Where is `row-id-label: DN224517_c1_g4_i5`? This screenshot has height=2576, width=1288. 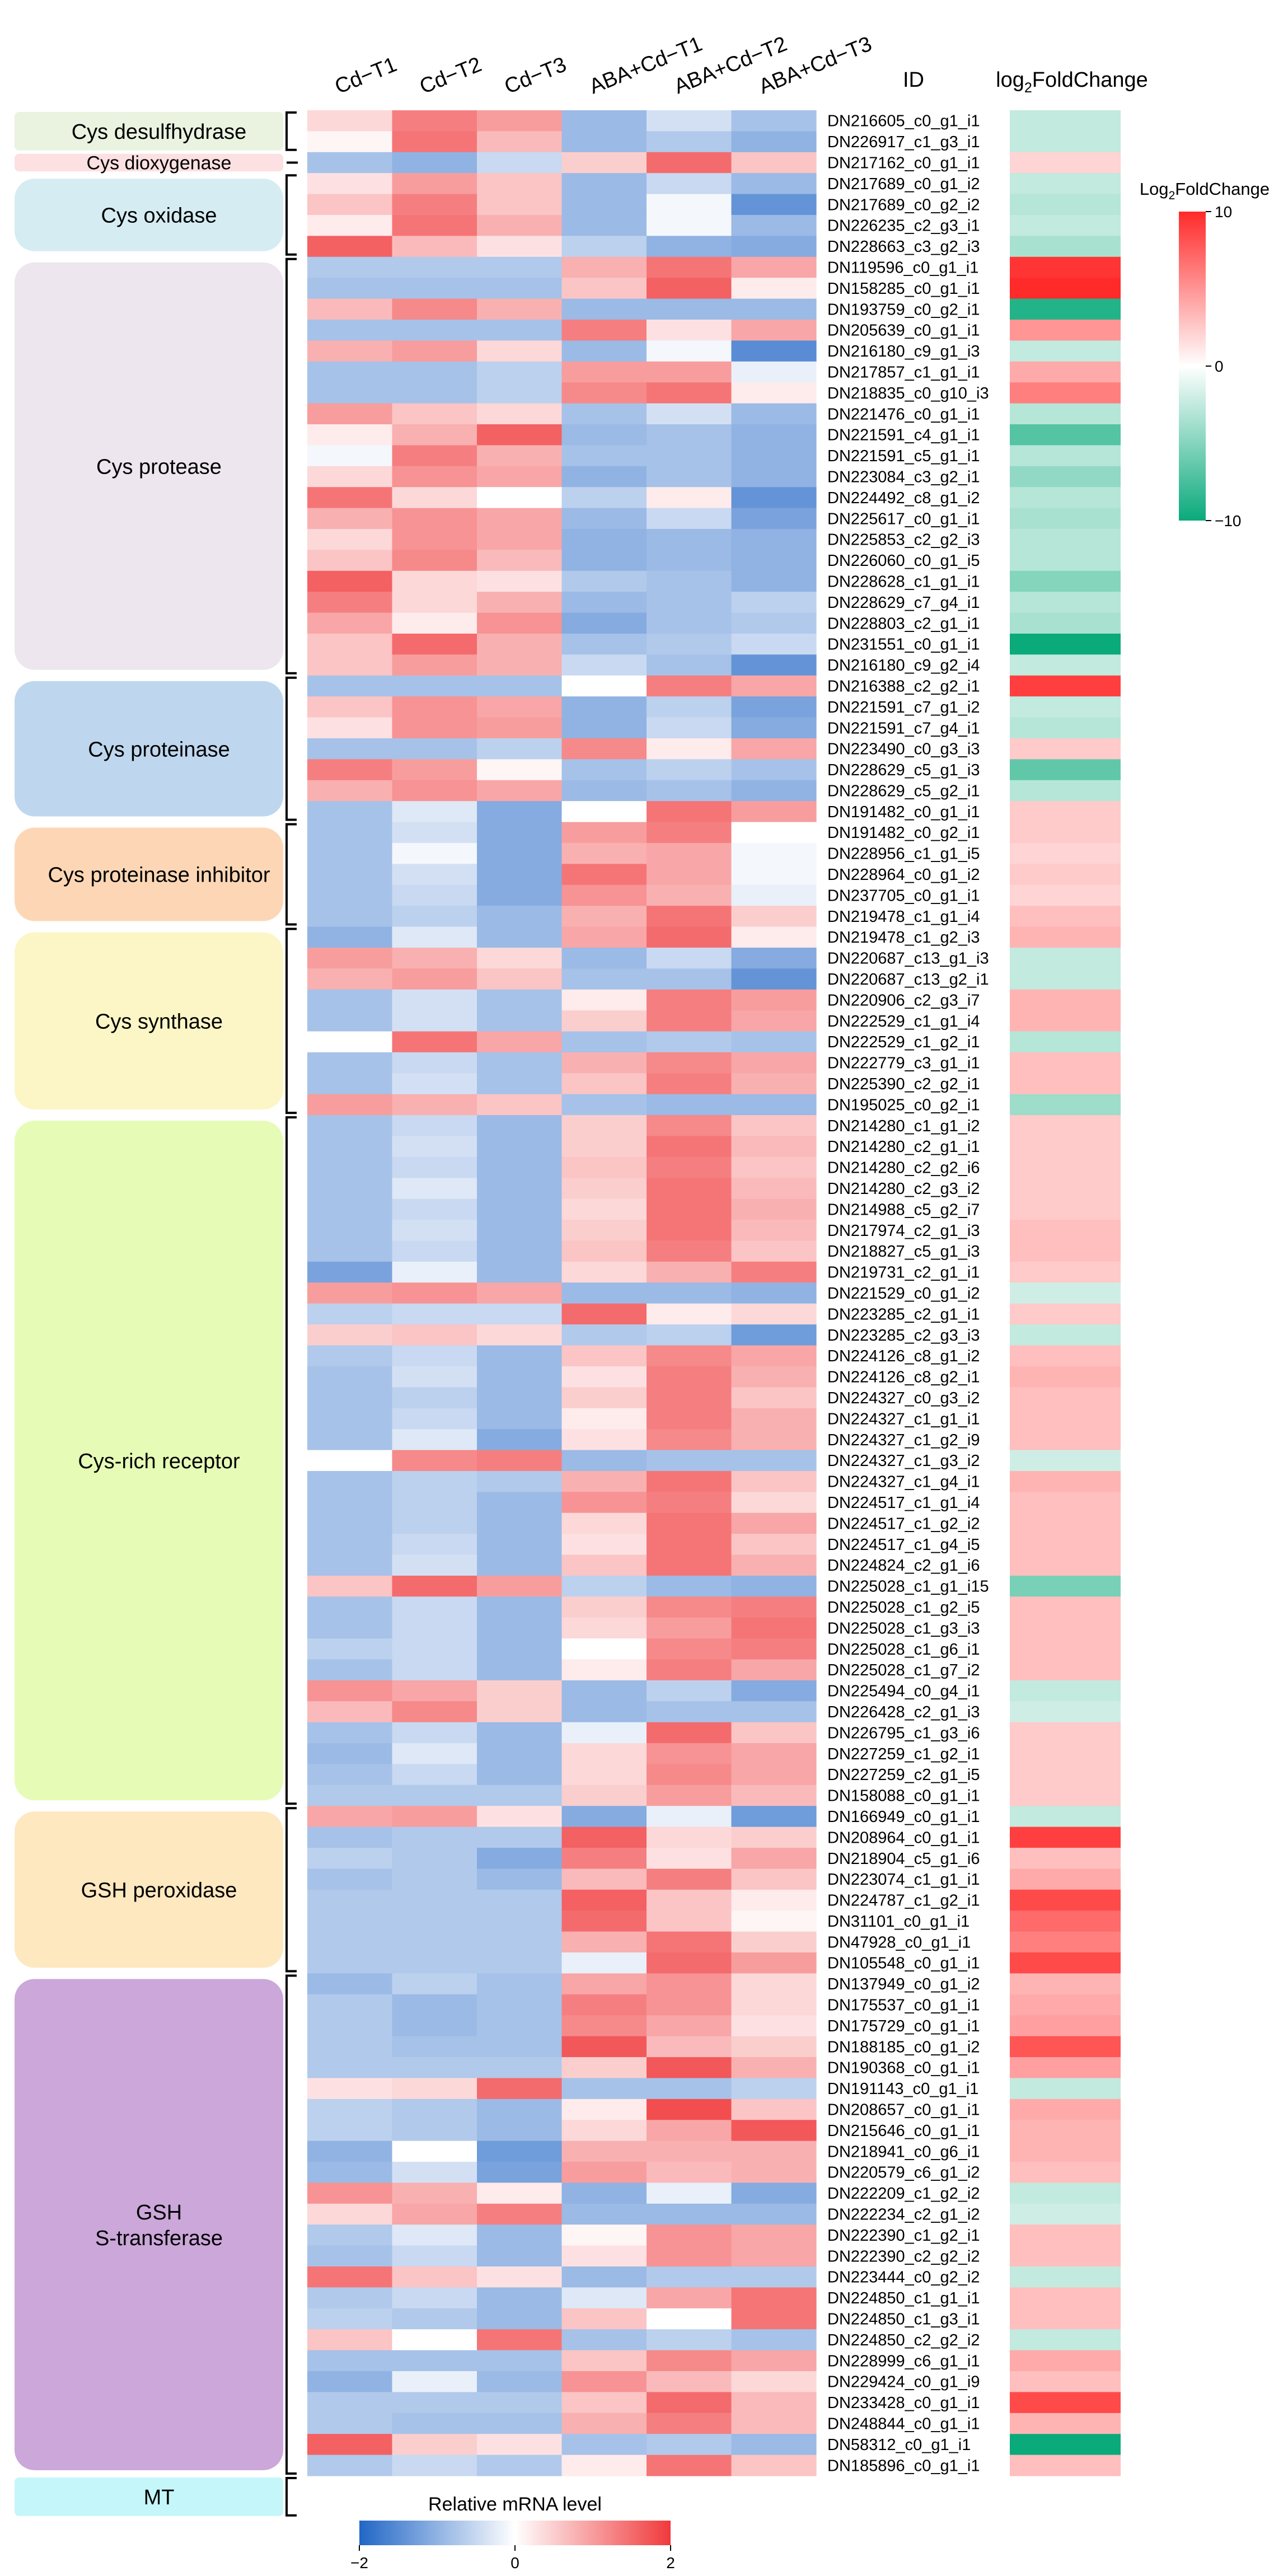 row-id-label: DN224517_c1_g4_i5 is located at coordinates (904, 1545).